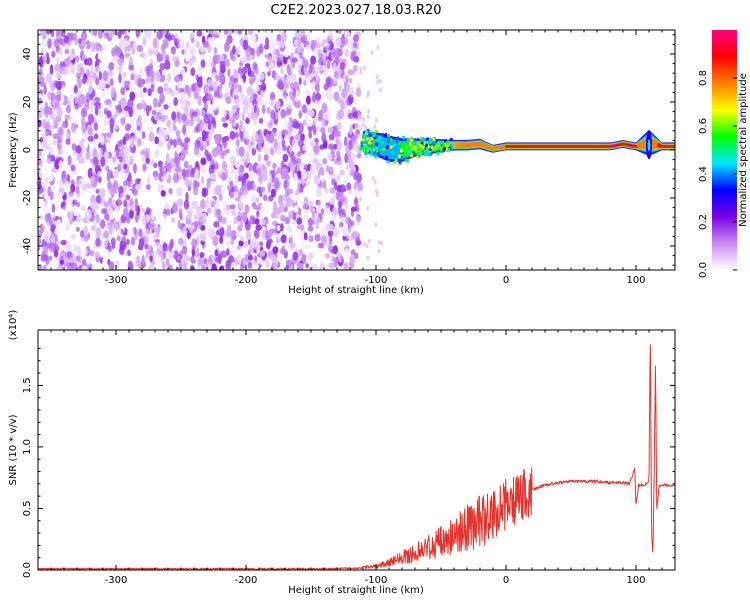 The width and height of the screenshot is (750, 600). I want to click on y-tick-label: -40, so click(27, 246).